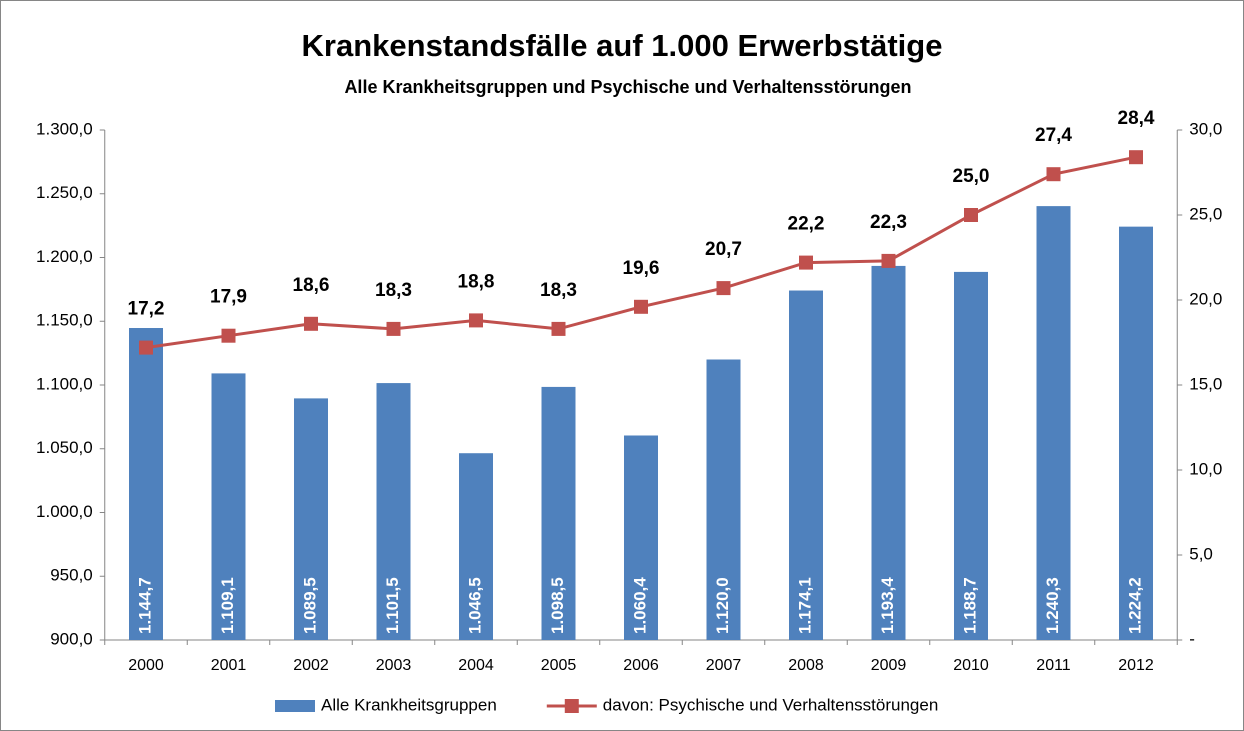 The width and height of the screenshot is (1244, 731). I want to click on line-value-label: 28,4, so click(1136, 118).